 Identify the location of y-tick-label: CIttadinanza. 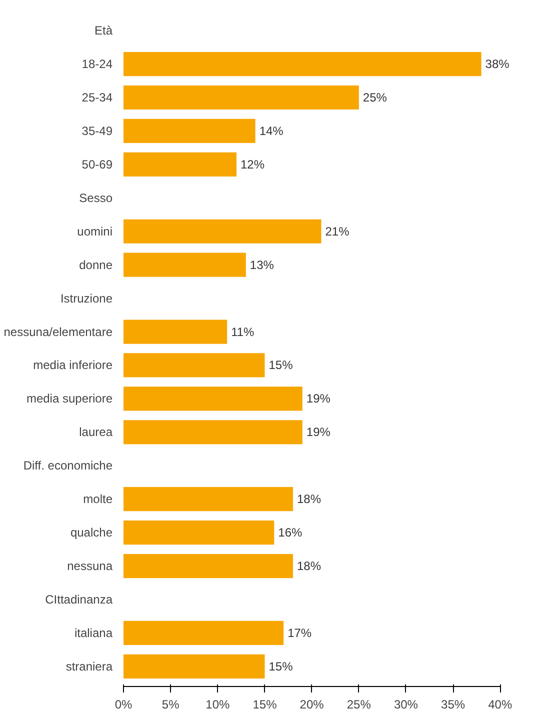
(79, 599).